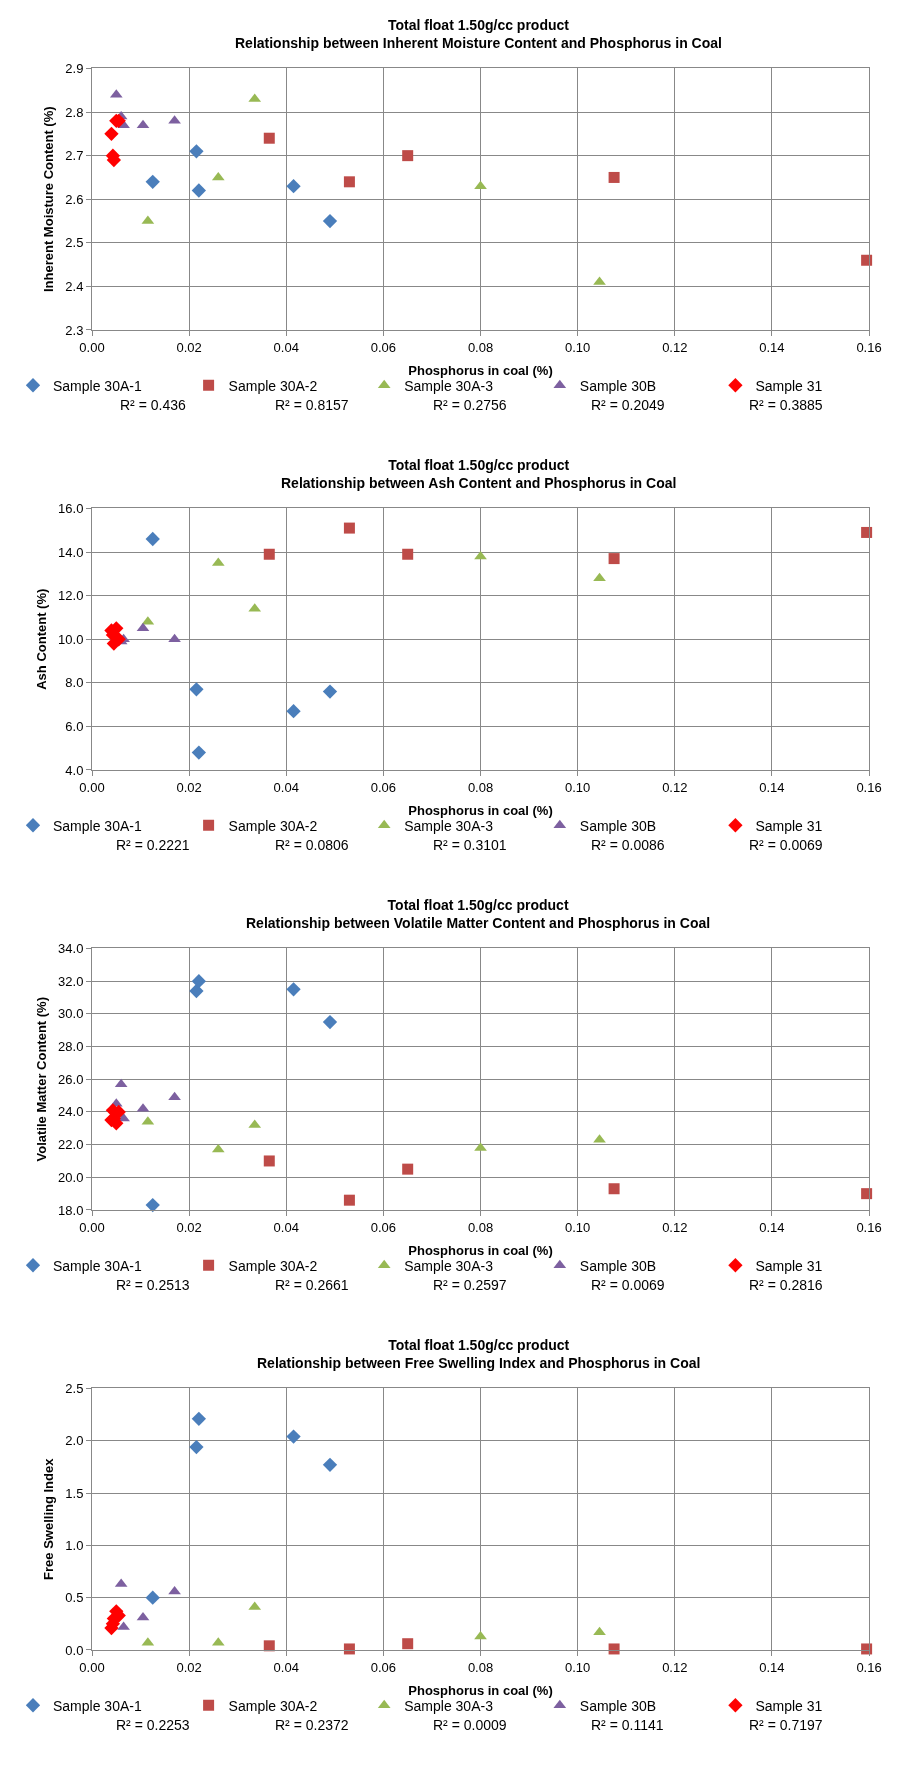 The height and width of the screenshot is (1775, 904). I want to click on text: R² = 0.436, so click(153, 405).